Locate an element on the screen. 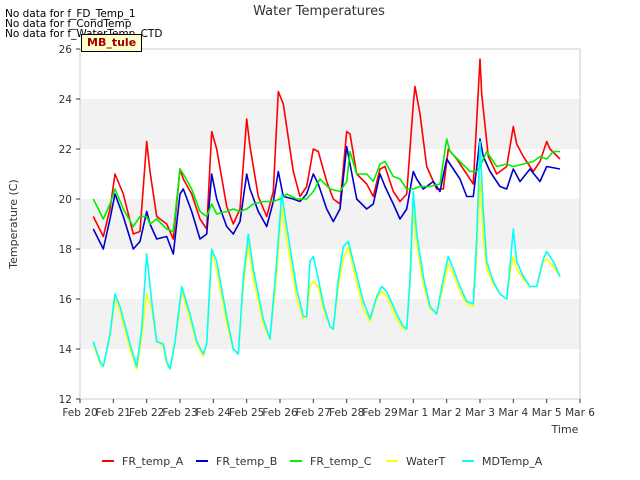 Image resolution: width=640 pixels, height=480 pixels. no-data-message: No data for f_FD_Temp_1 is located at coordinates (70, 14).